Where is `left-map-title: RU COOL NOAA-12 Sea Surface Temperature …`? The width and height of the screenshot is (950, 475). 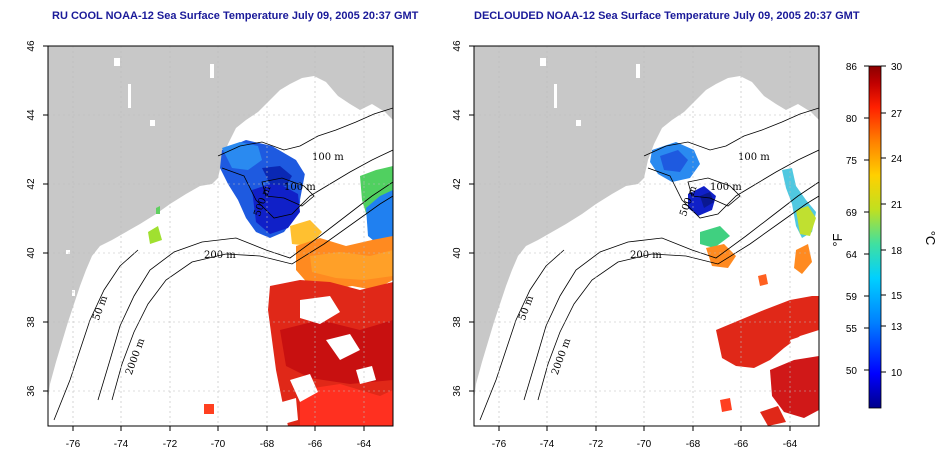 left-map-title: RU COOL NOAA-12 Sea Surface Temperature … is located at coordinates (235, 16).